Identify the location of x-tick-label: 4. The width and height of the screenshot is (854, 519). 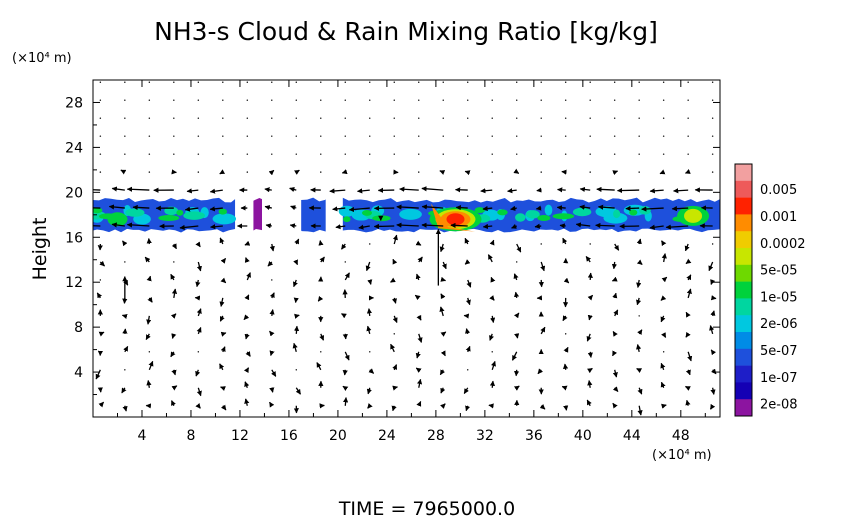
(142, 436).